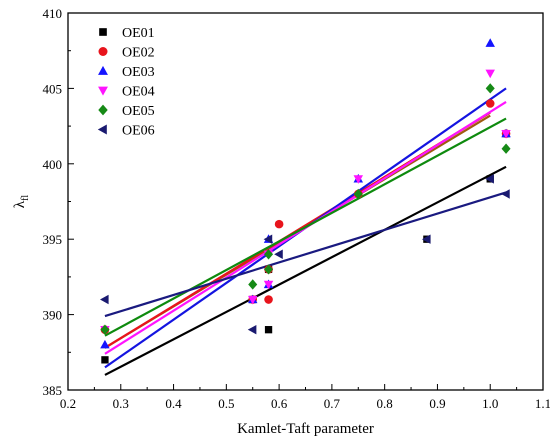 This screenshot has height=446, width=550. Describe the element at coordinates (138, 111) in the screenshot. I see `legend-label-oe05: OE05` at that location.